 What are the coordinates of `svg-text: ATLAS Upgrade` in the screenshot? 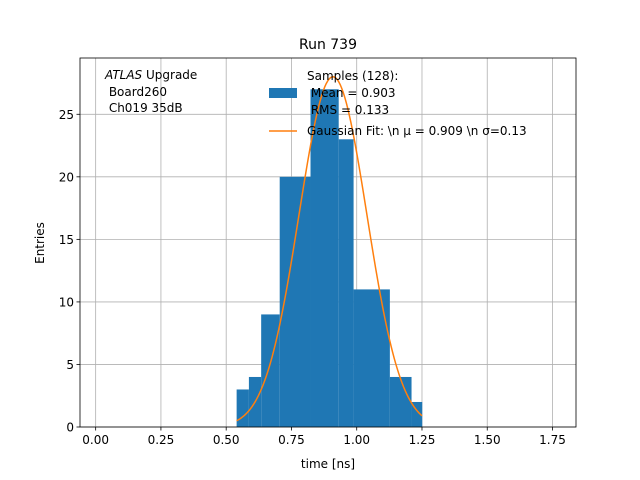 It's located at (150, 75).